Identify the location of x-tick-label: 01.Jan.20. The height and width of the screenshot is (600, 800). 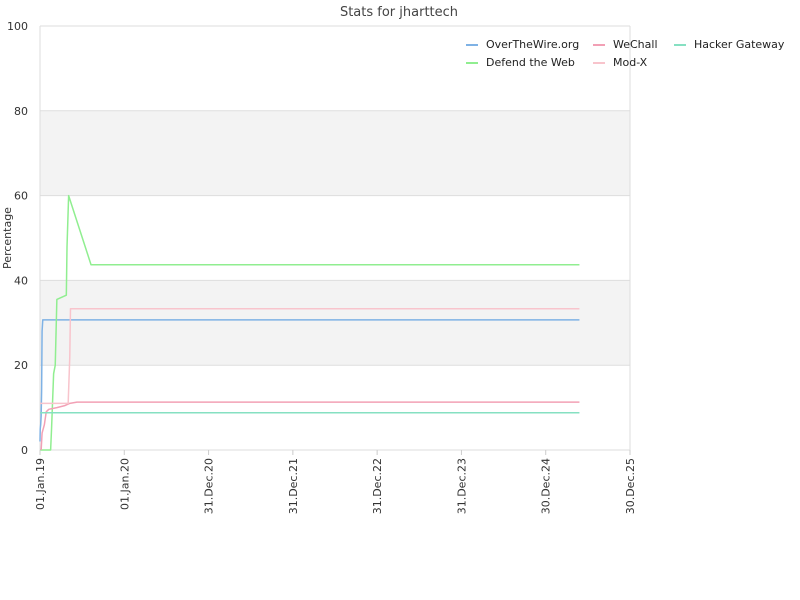
(124, 484).